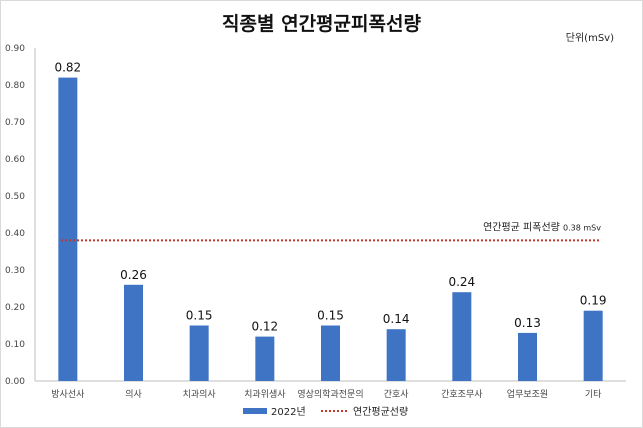 The image size is (643, 428). What do you see at coordinates (265, 394) in the screenshot?
I see `x-tick-label: 치과위생사` at bounding box center [265, 394].